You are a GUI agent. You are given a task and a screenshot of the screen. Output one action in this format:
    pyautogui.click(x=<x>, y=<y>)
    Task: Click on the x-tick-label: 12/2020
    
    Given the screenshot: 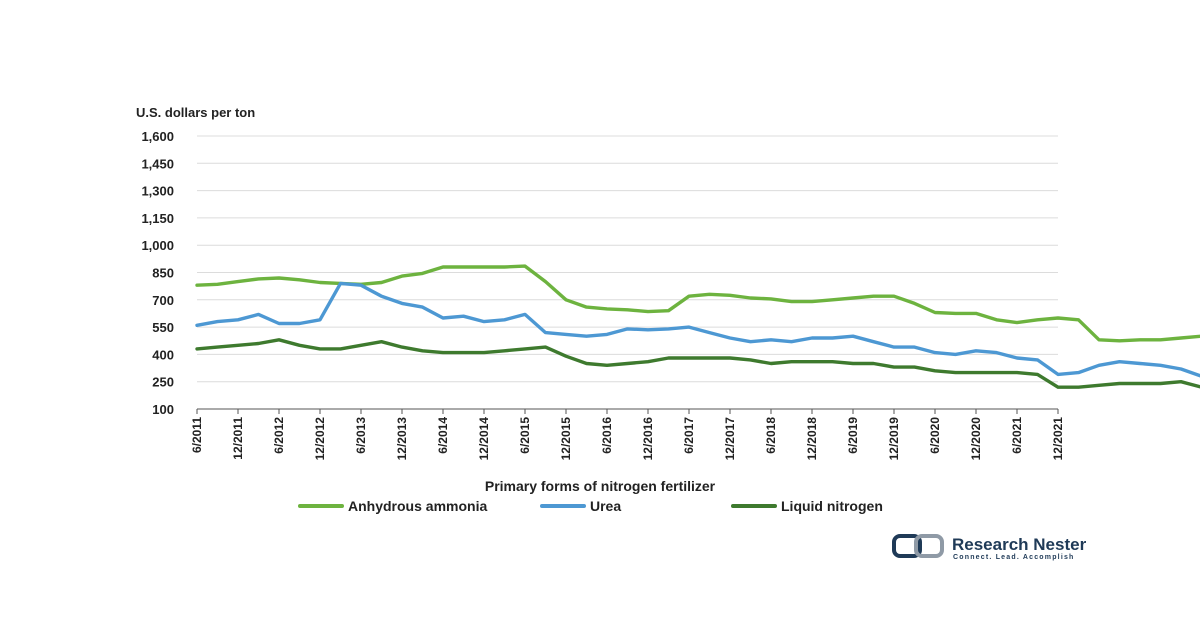 What is the action you would take?
    pyautogui.click(x=976, y=439)
    